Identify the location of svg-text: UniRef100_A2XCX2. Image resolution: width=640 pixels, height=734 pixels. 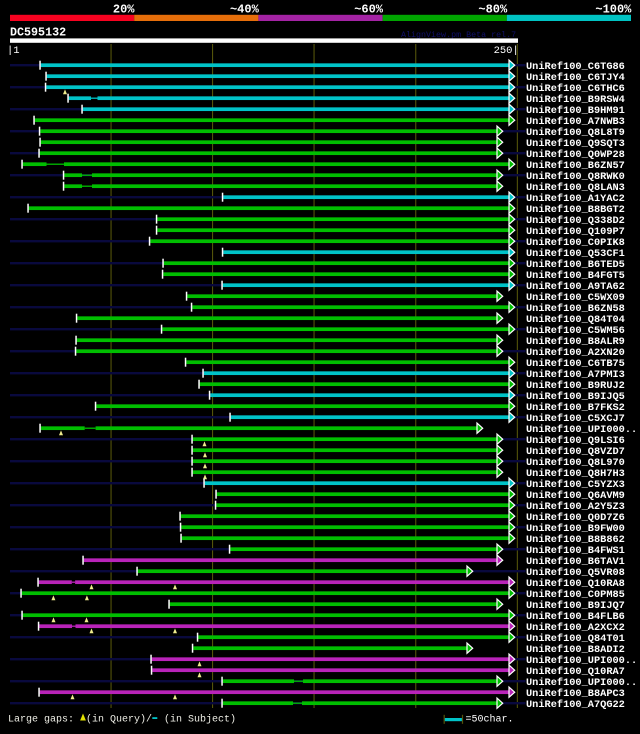
(575, 628).